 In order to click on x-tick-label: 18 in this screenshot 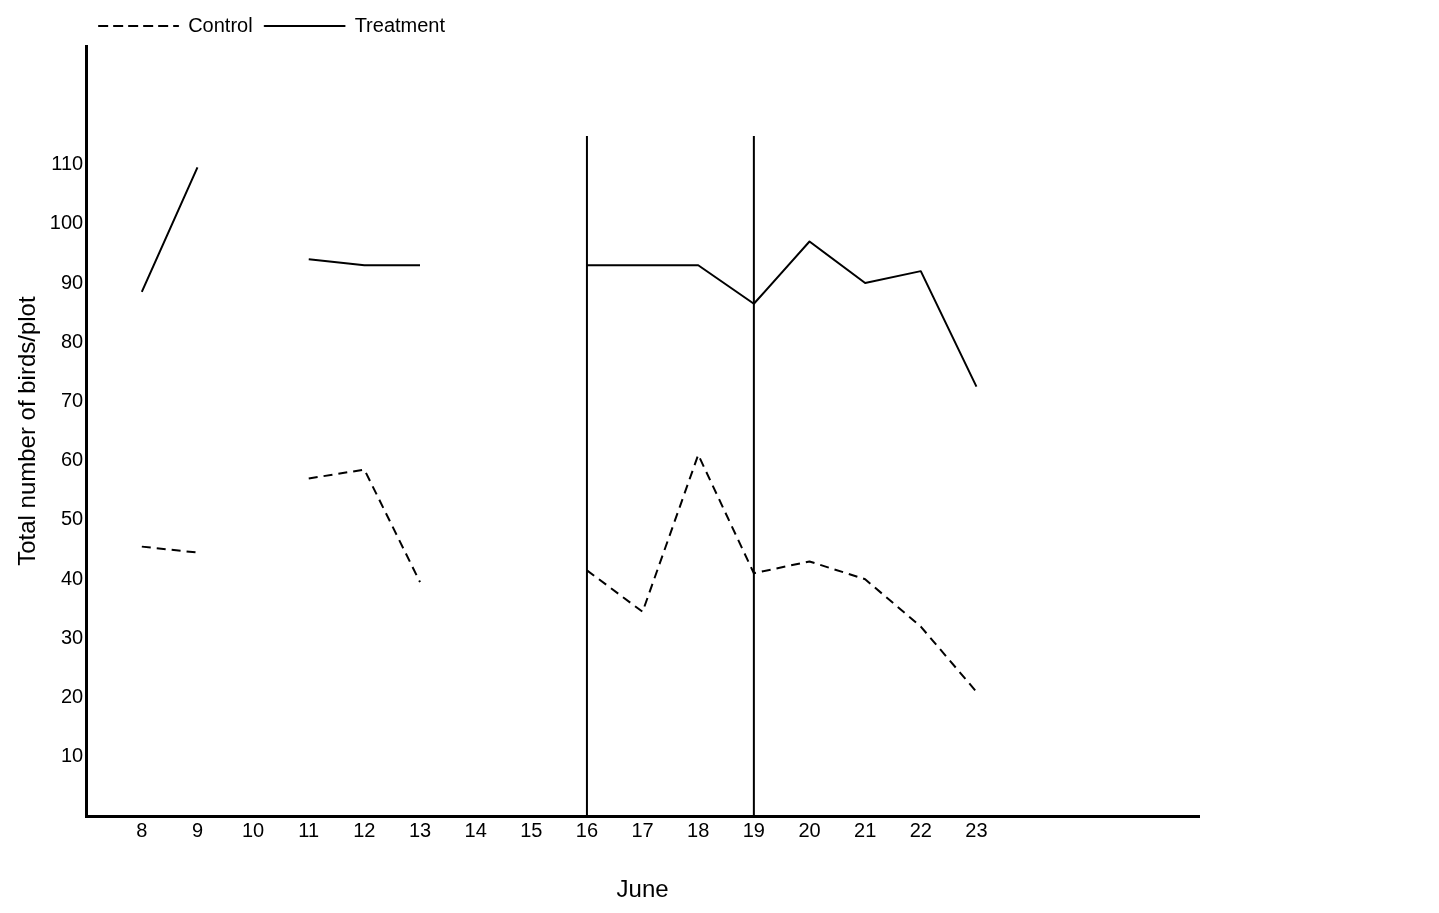, I will do `click(698, 829)`.